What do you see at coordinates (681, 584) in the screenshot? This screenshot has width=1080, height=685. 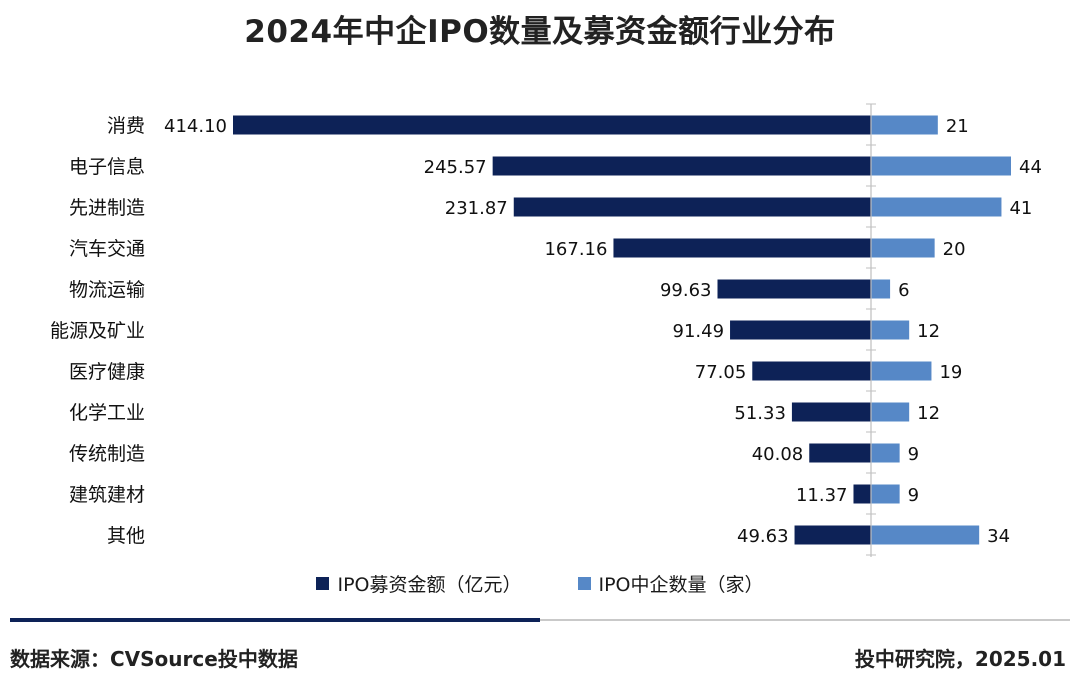 I see `legend-label-count: IPO中企数量（家）` at bounding box center [681, 584].